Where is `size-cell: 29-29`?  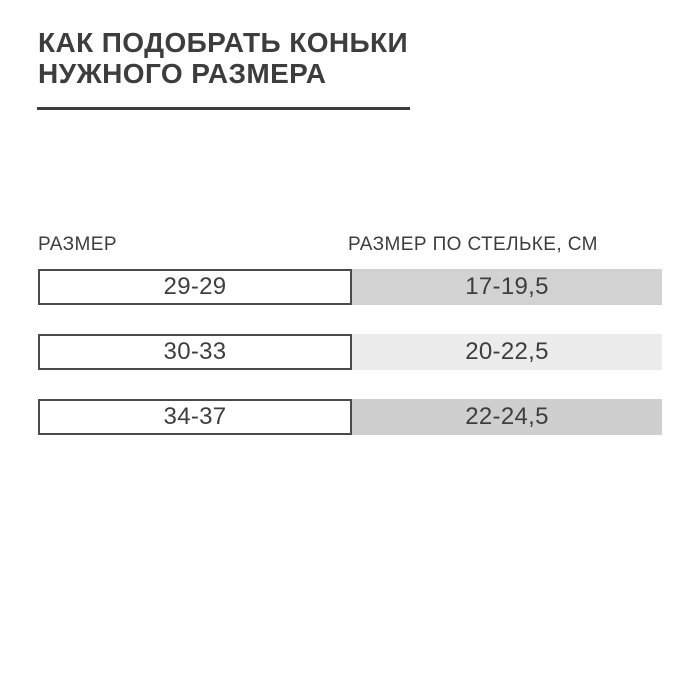 size-cell: 29-29 is located at coordinates (195, 287).